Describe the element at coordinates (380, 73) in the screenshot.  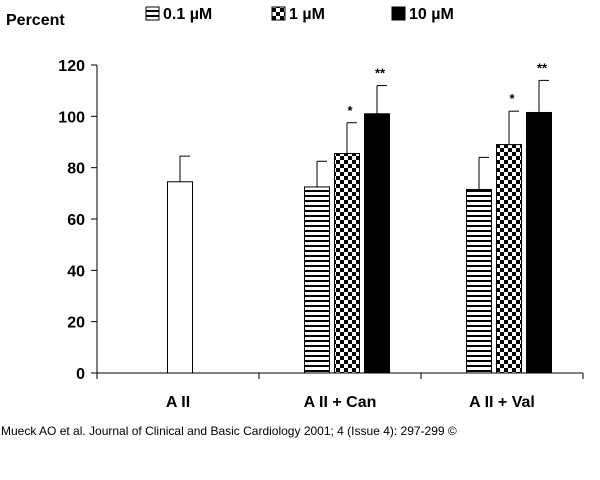
I see `bar-a-ii-can-10-um-significance: **` at that location.